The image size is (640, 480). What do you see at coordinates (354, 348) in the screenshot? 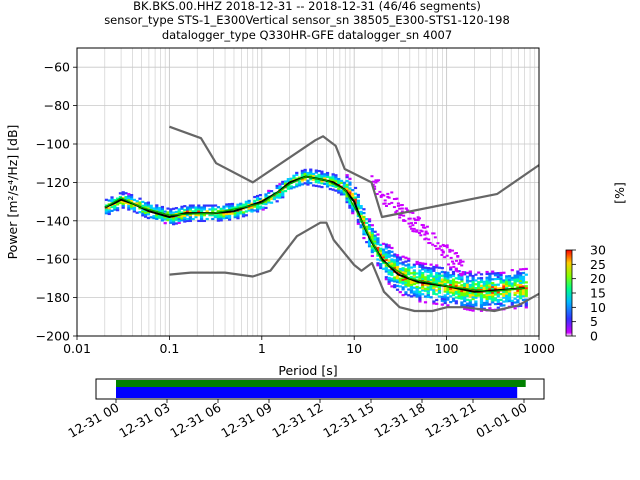
I see `x-tick-label: 10` at bounding box center [354, 348].